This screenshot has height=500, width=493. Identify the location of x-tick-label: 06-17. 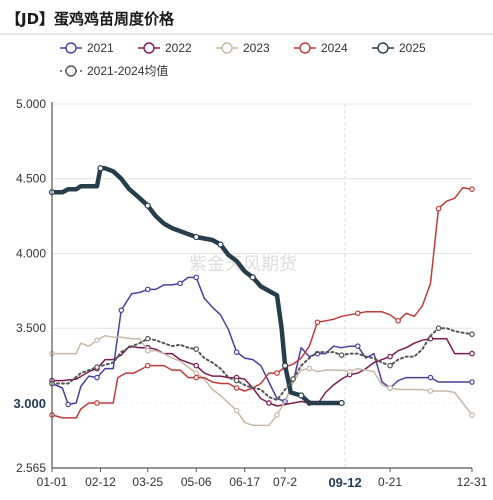
(244, 482).